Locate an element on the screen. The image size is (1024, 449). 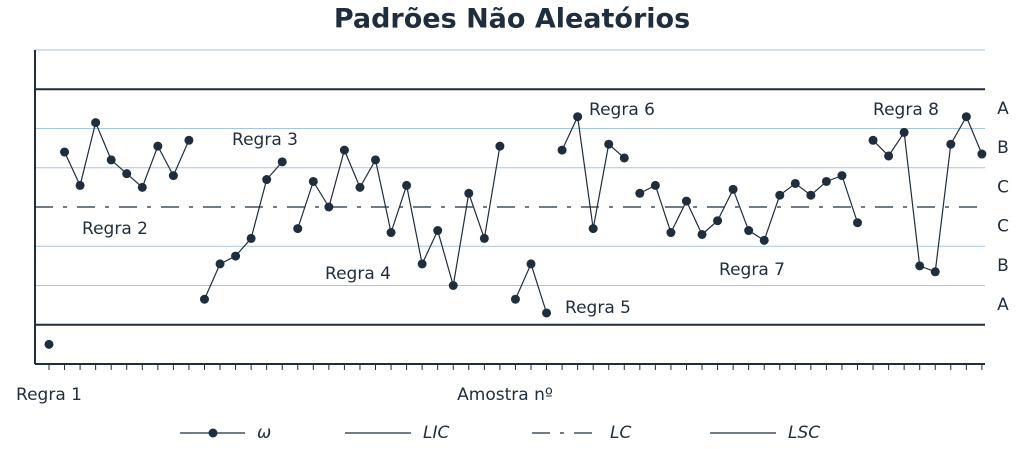
chart-title: Padrões Não Aleatórios is located at coordinates (512, 19).